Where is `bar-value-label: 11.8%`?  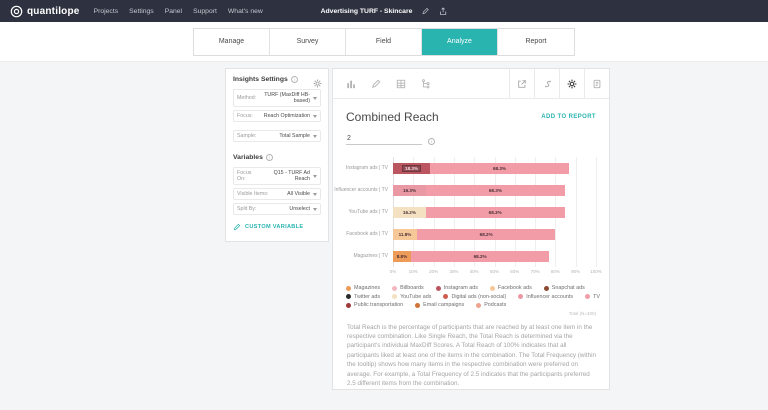
bar-value-label: 11.8% is located at coordinates (405, 234).